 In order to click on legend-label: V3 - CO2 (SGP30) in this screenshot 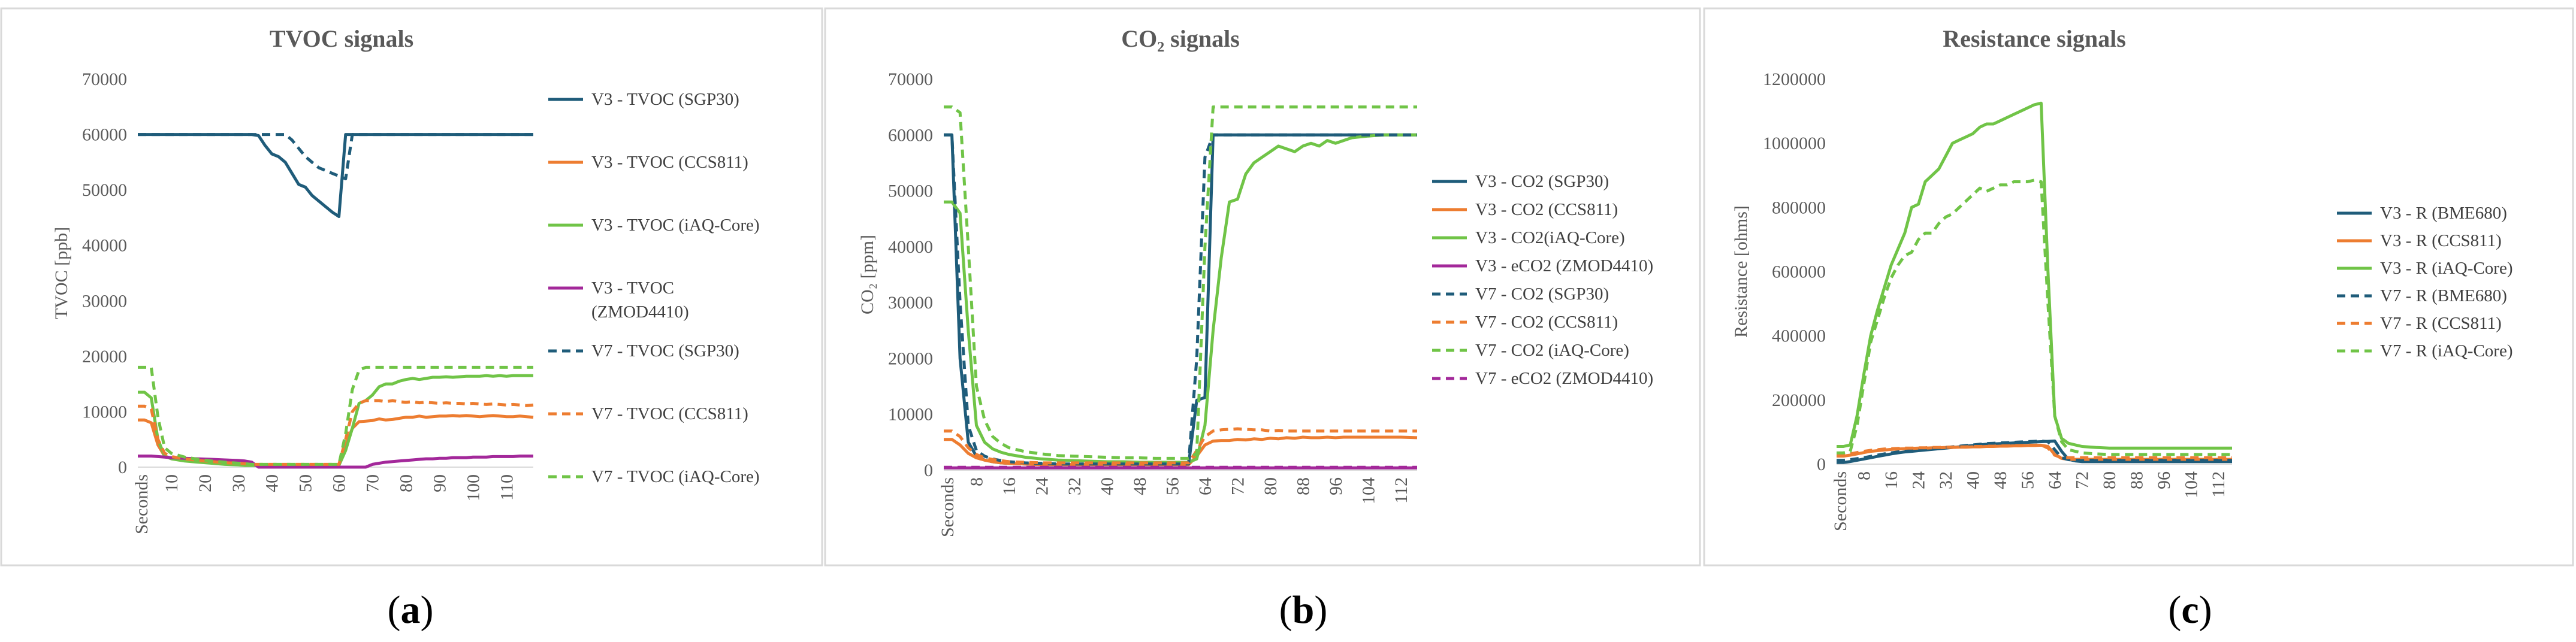, I will do `click(1542, 181)`.